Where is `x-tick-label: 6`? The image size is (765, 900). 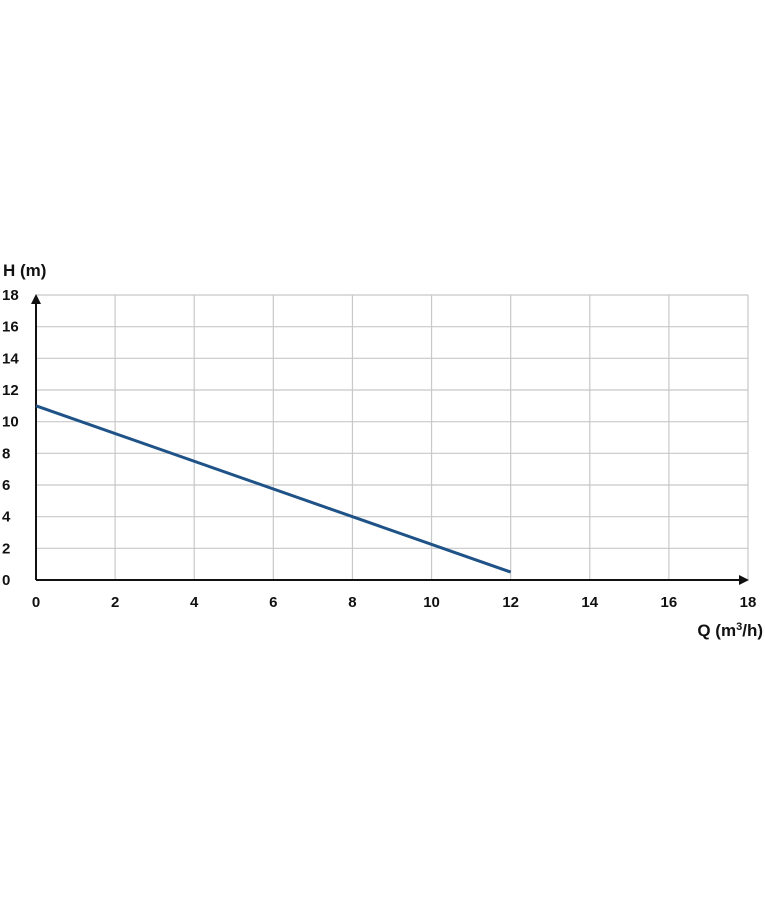 x-tick-label: 6 is located at coordinates (273, 602).